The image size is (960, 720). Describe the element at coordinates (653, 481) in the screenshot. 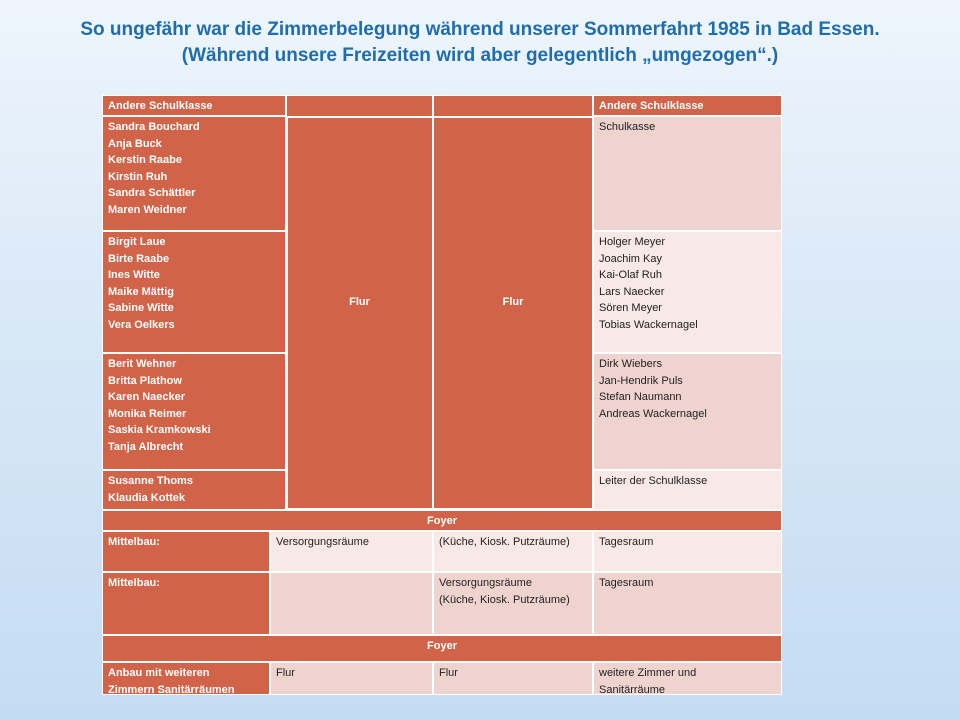

I see `cell-text: Leiter der Schulklasse` at that location.